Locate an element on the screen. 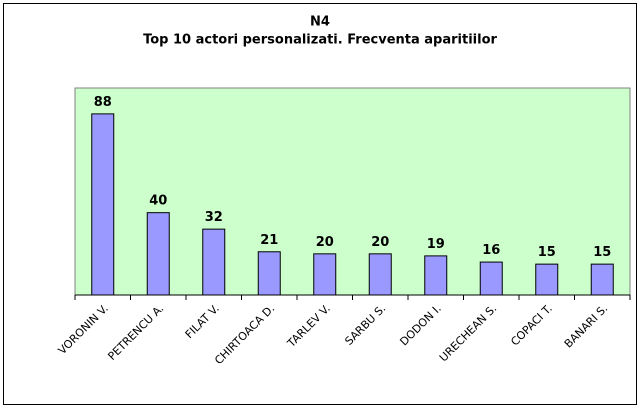 This screenshot has width=641, height=409. data-label: 19 is located at coordinates (436, 244).